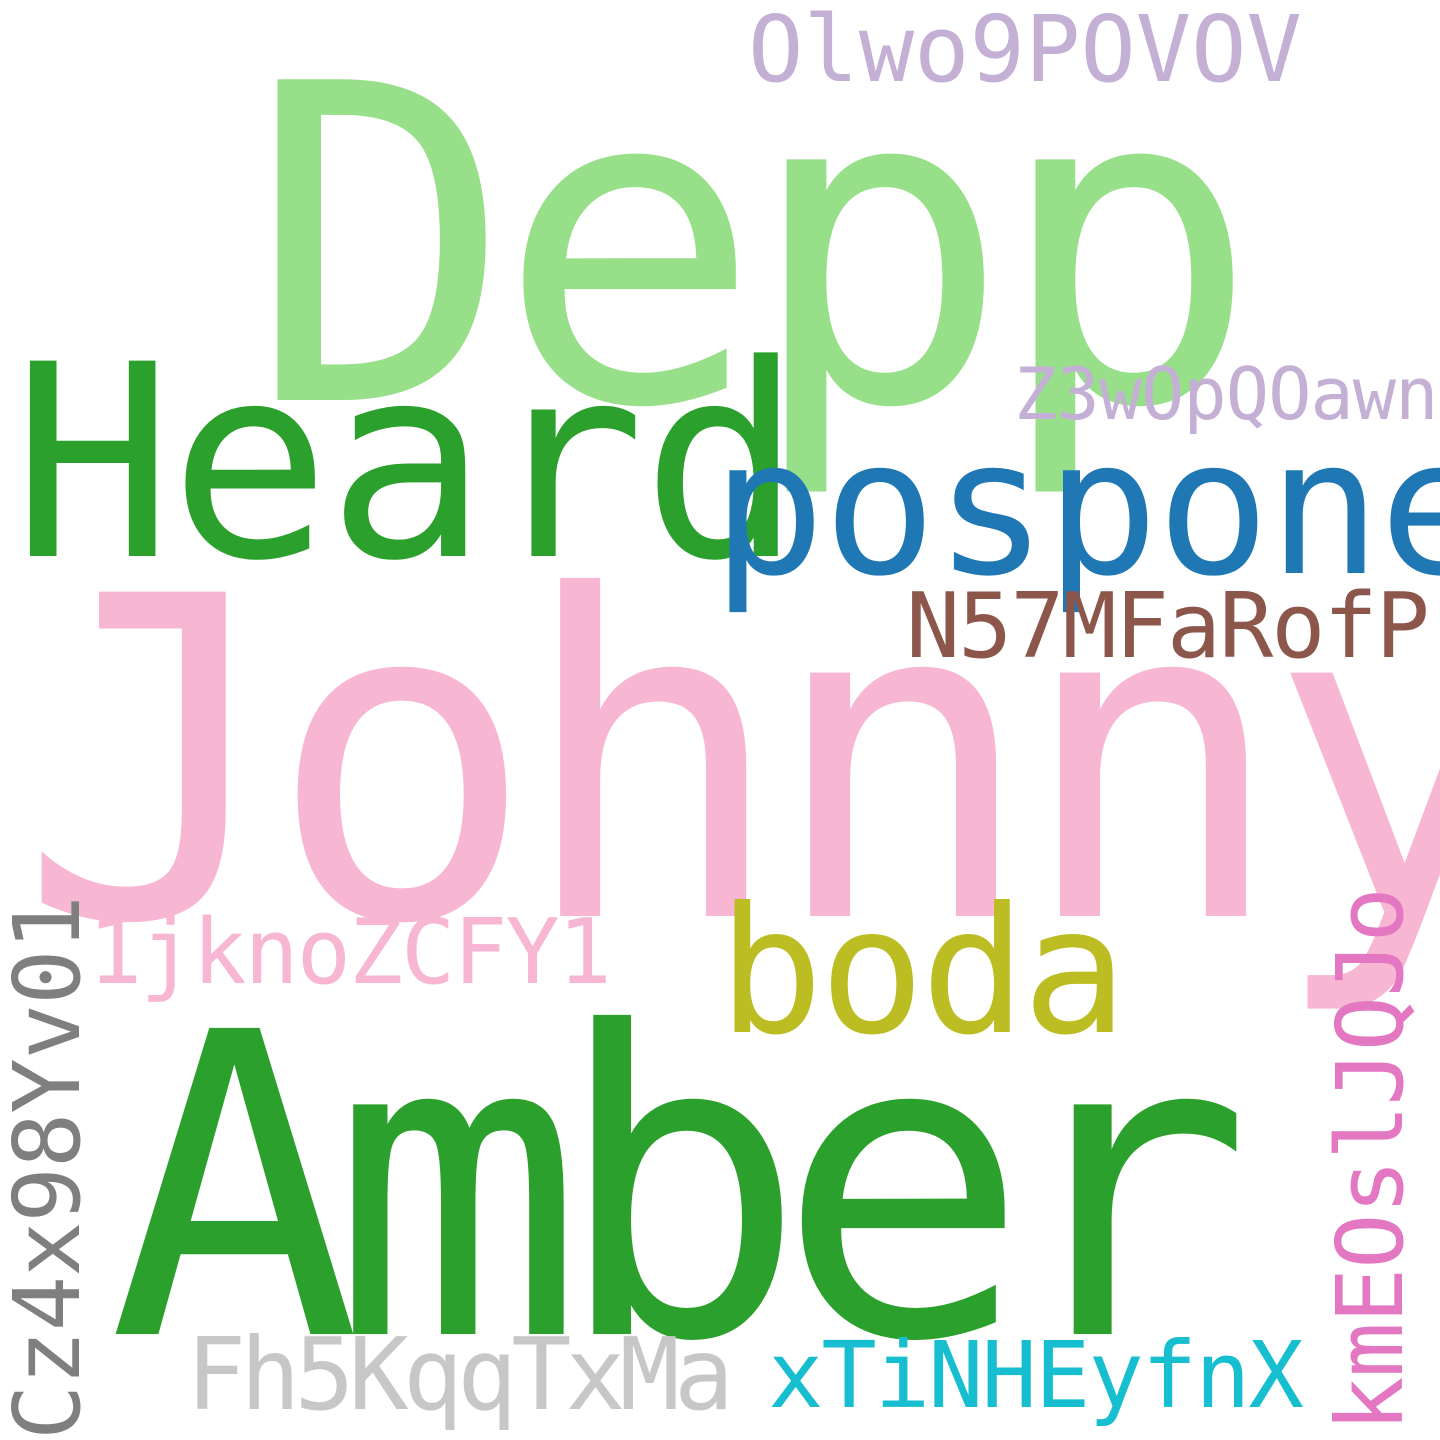  What do you see at coordinates (1076, 508) in the screenshot?
I see `word-posponen: posponen` at bounding box center [1076, 508].